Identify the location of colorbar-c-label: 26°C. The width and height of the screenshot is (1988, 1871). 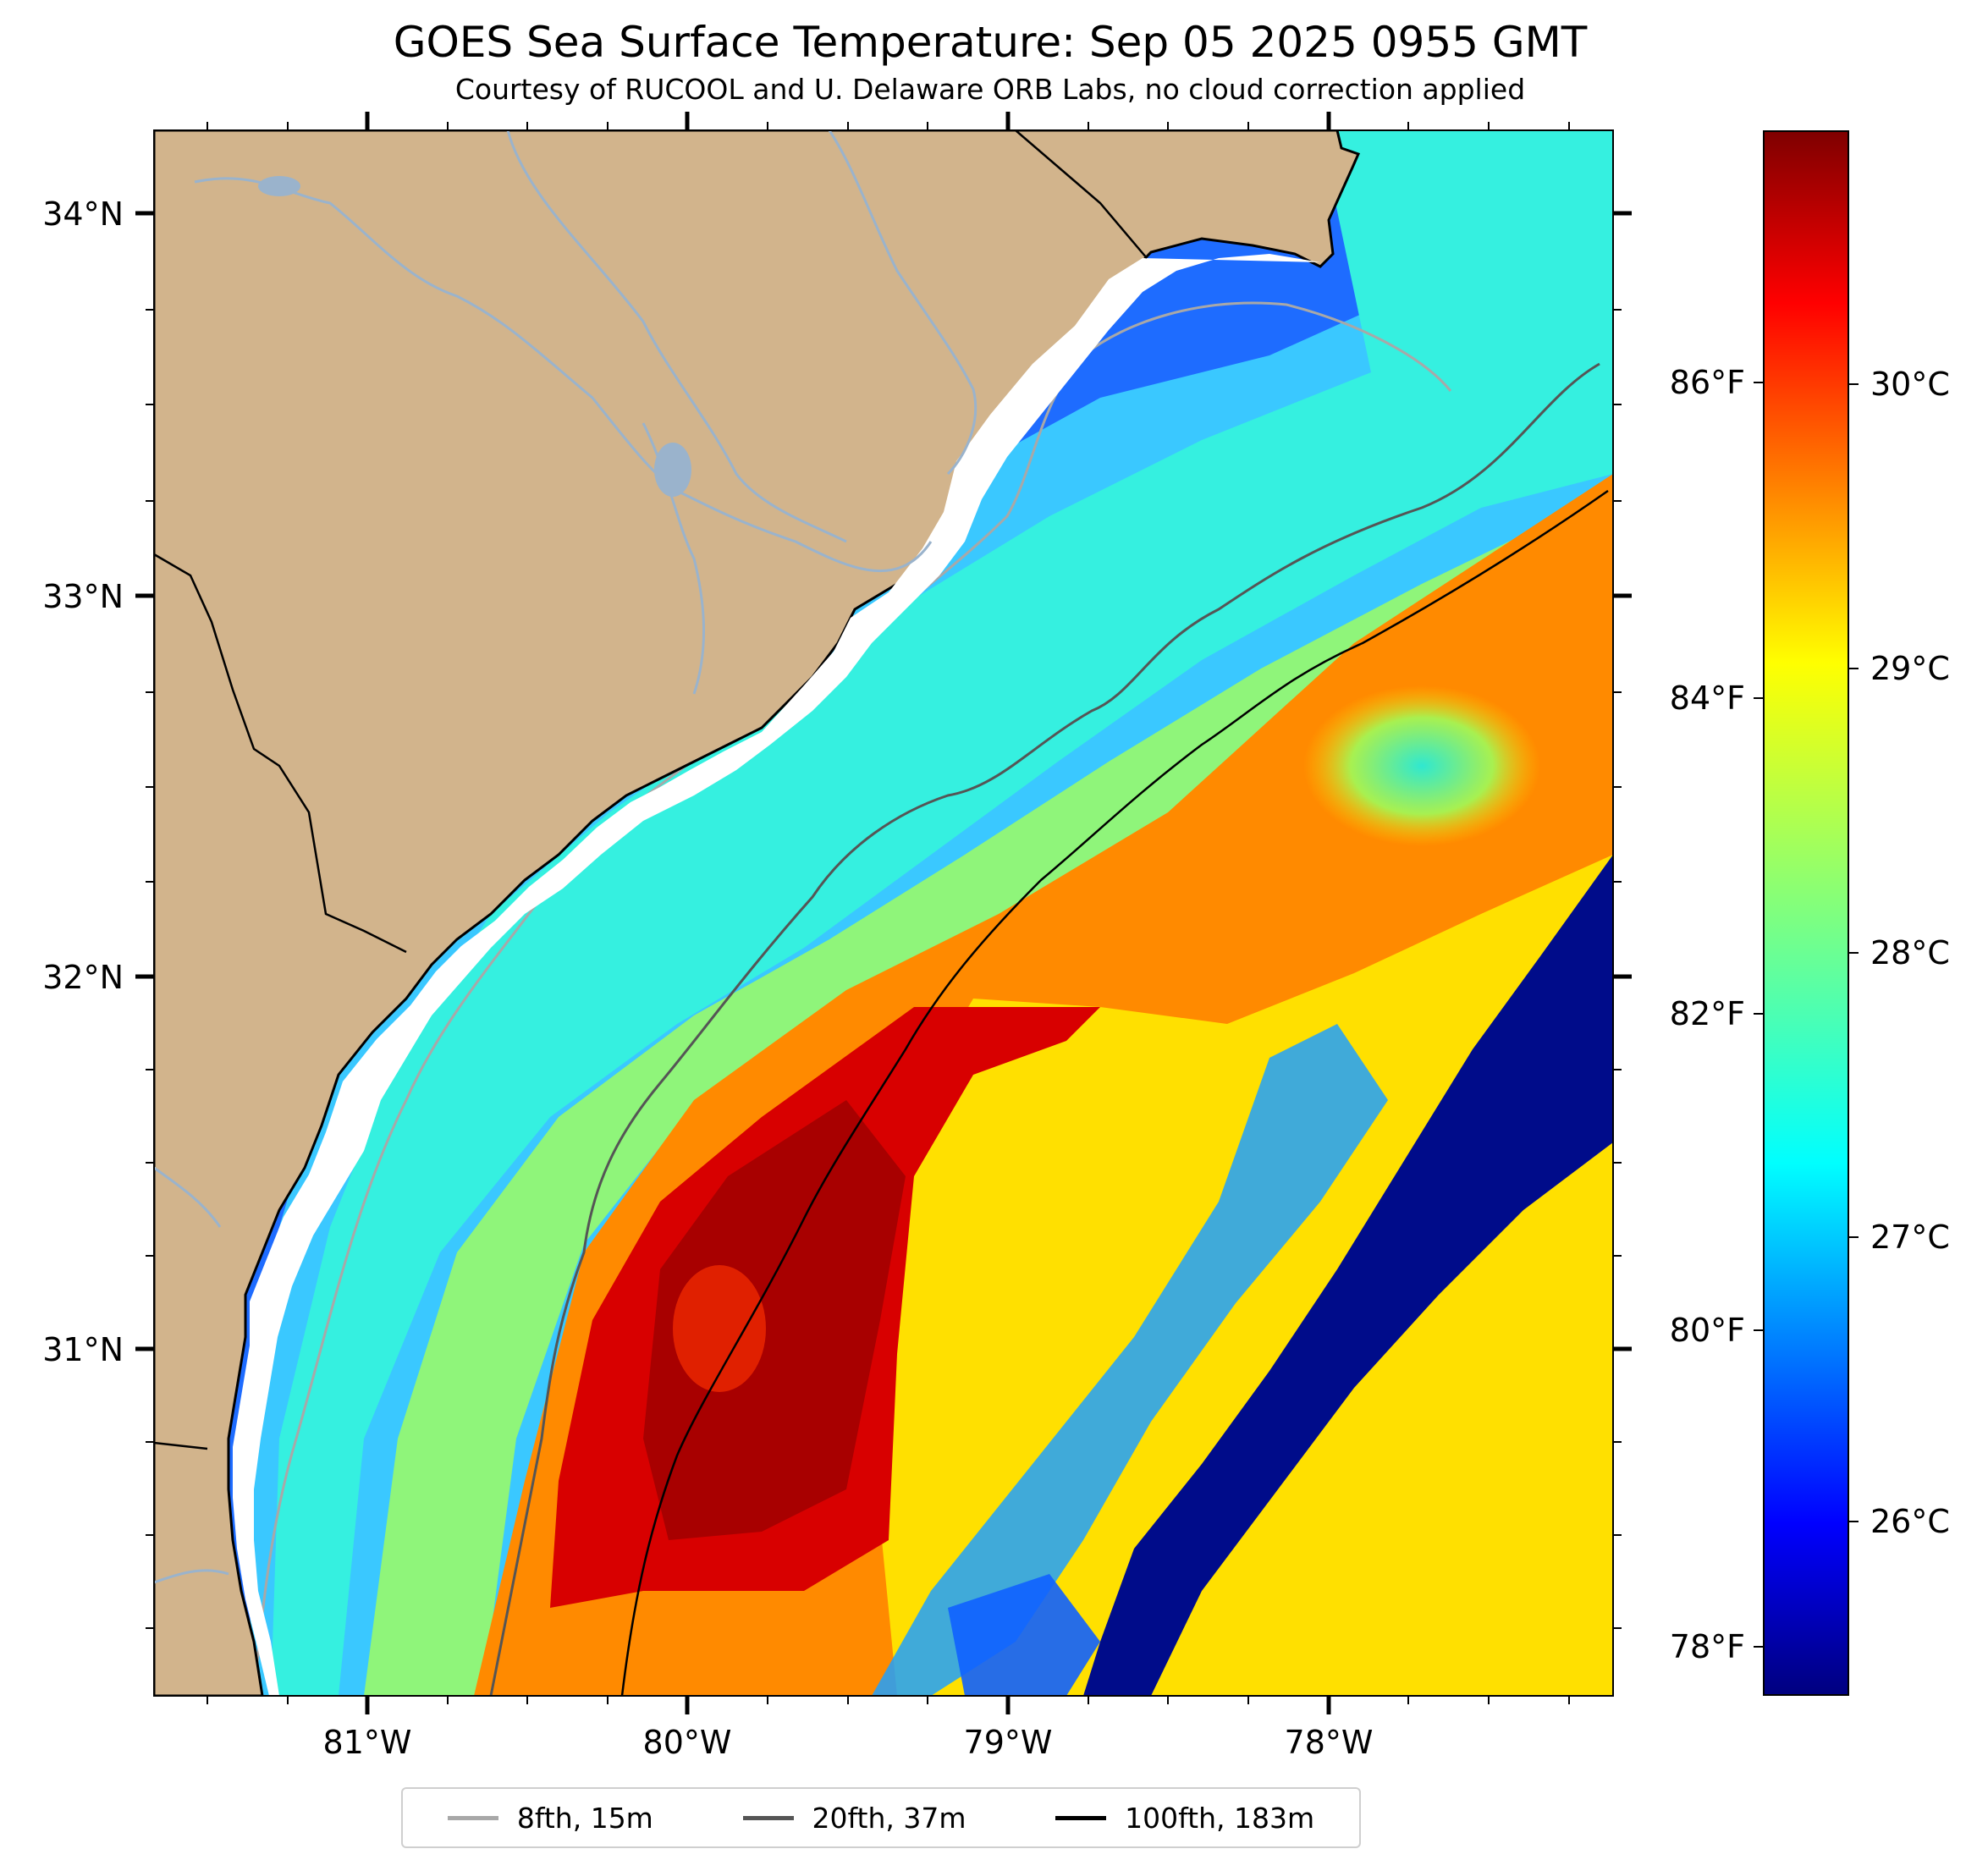
(1910, 1522).